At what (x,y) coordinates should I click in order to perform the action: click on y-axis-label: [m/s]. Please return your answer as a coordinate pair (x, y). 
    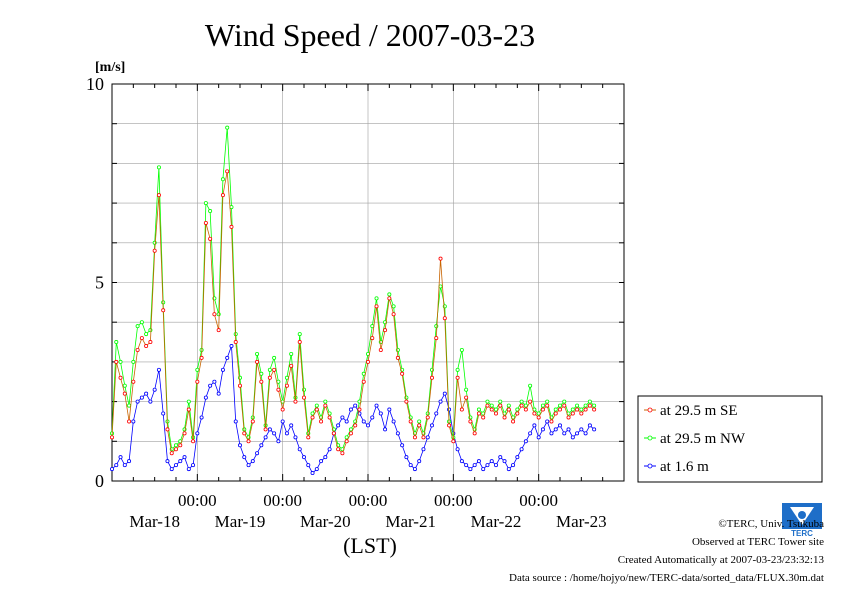
    Looking at the image, I should click on (110, 67).